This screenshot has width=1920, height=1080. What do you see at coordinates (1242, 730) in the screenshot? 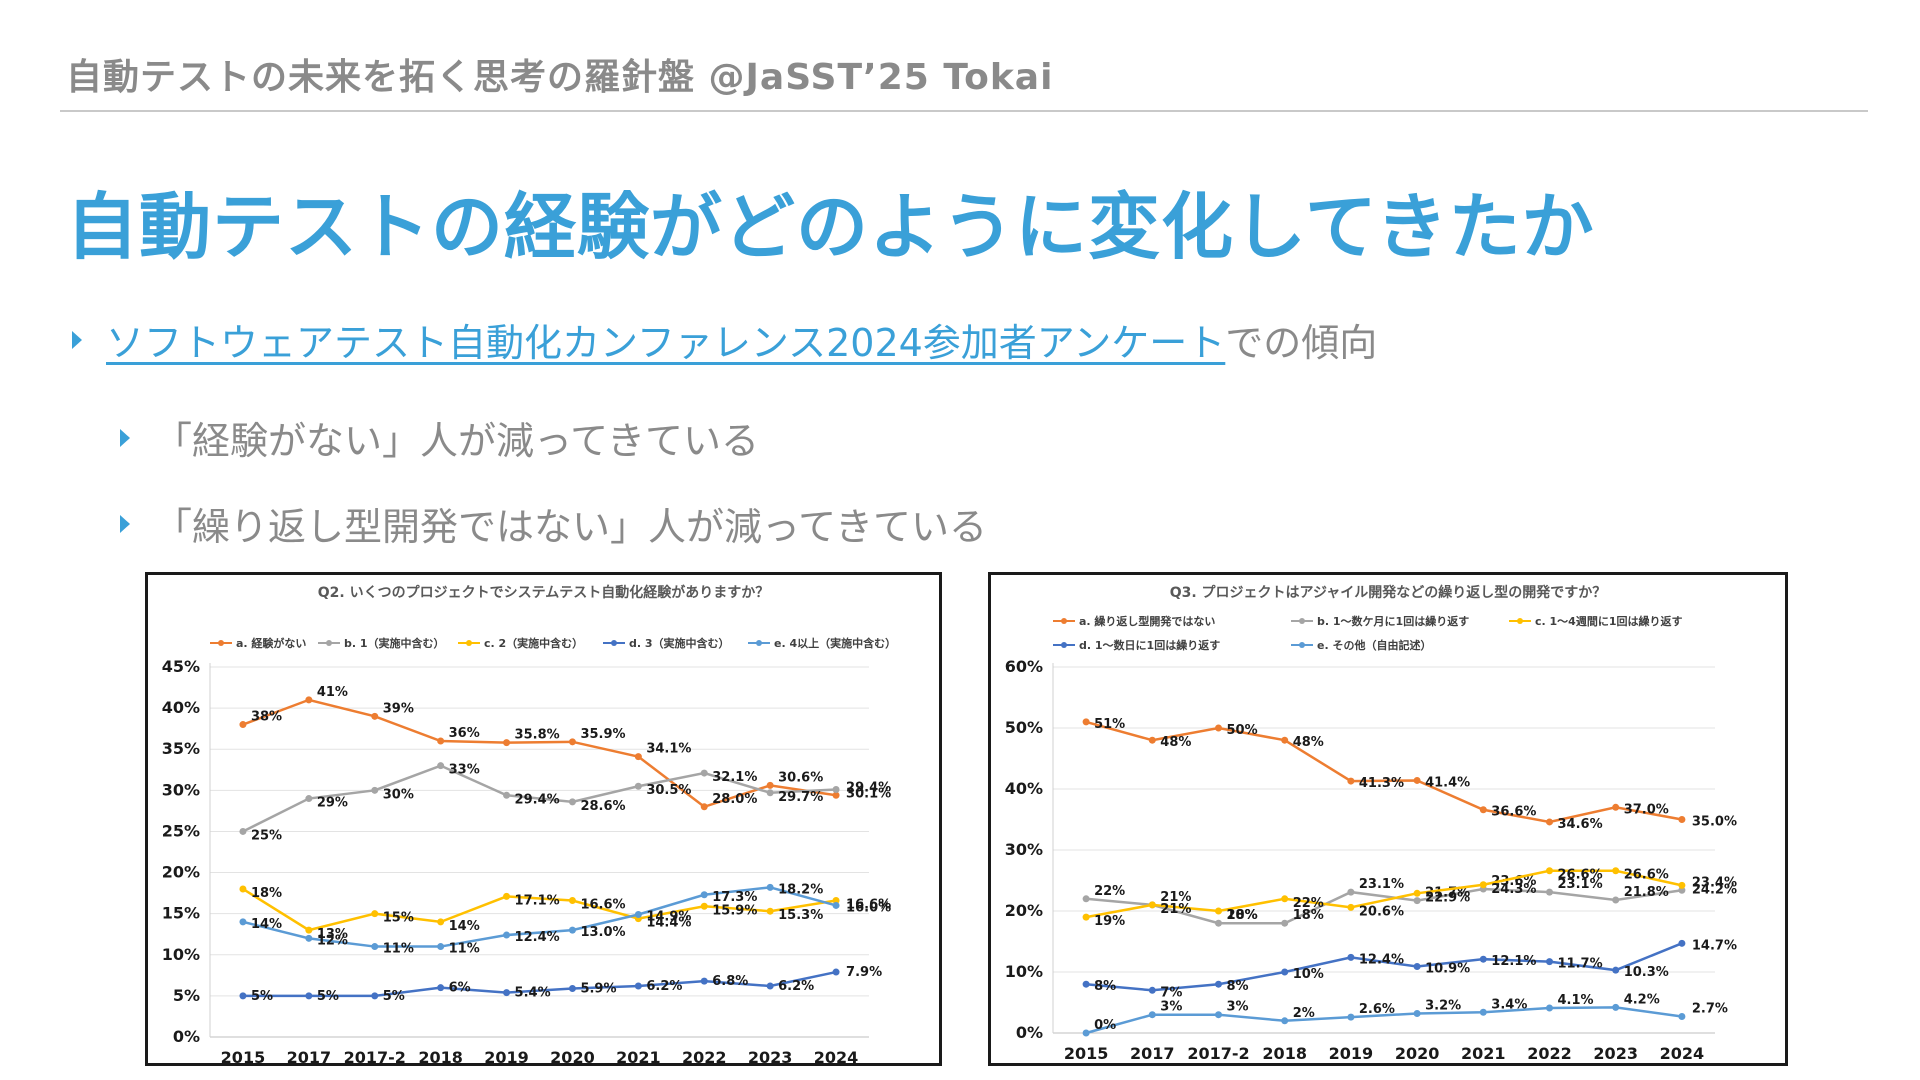
I see `q3-data-label: 50%` at bounding box center [1242, 730].